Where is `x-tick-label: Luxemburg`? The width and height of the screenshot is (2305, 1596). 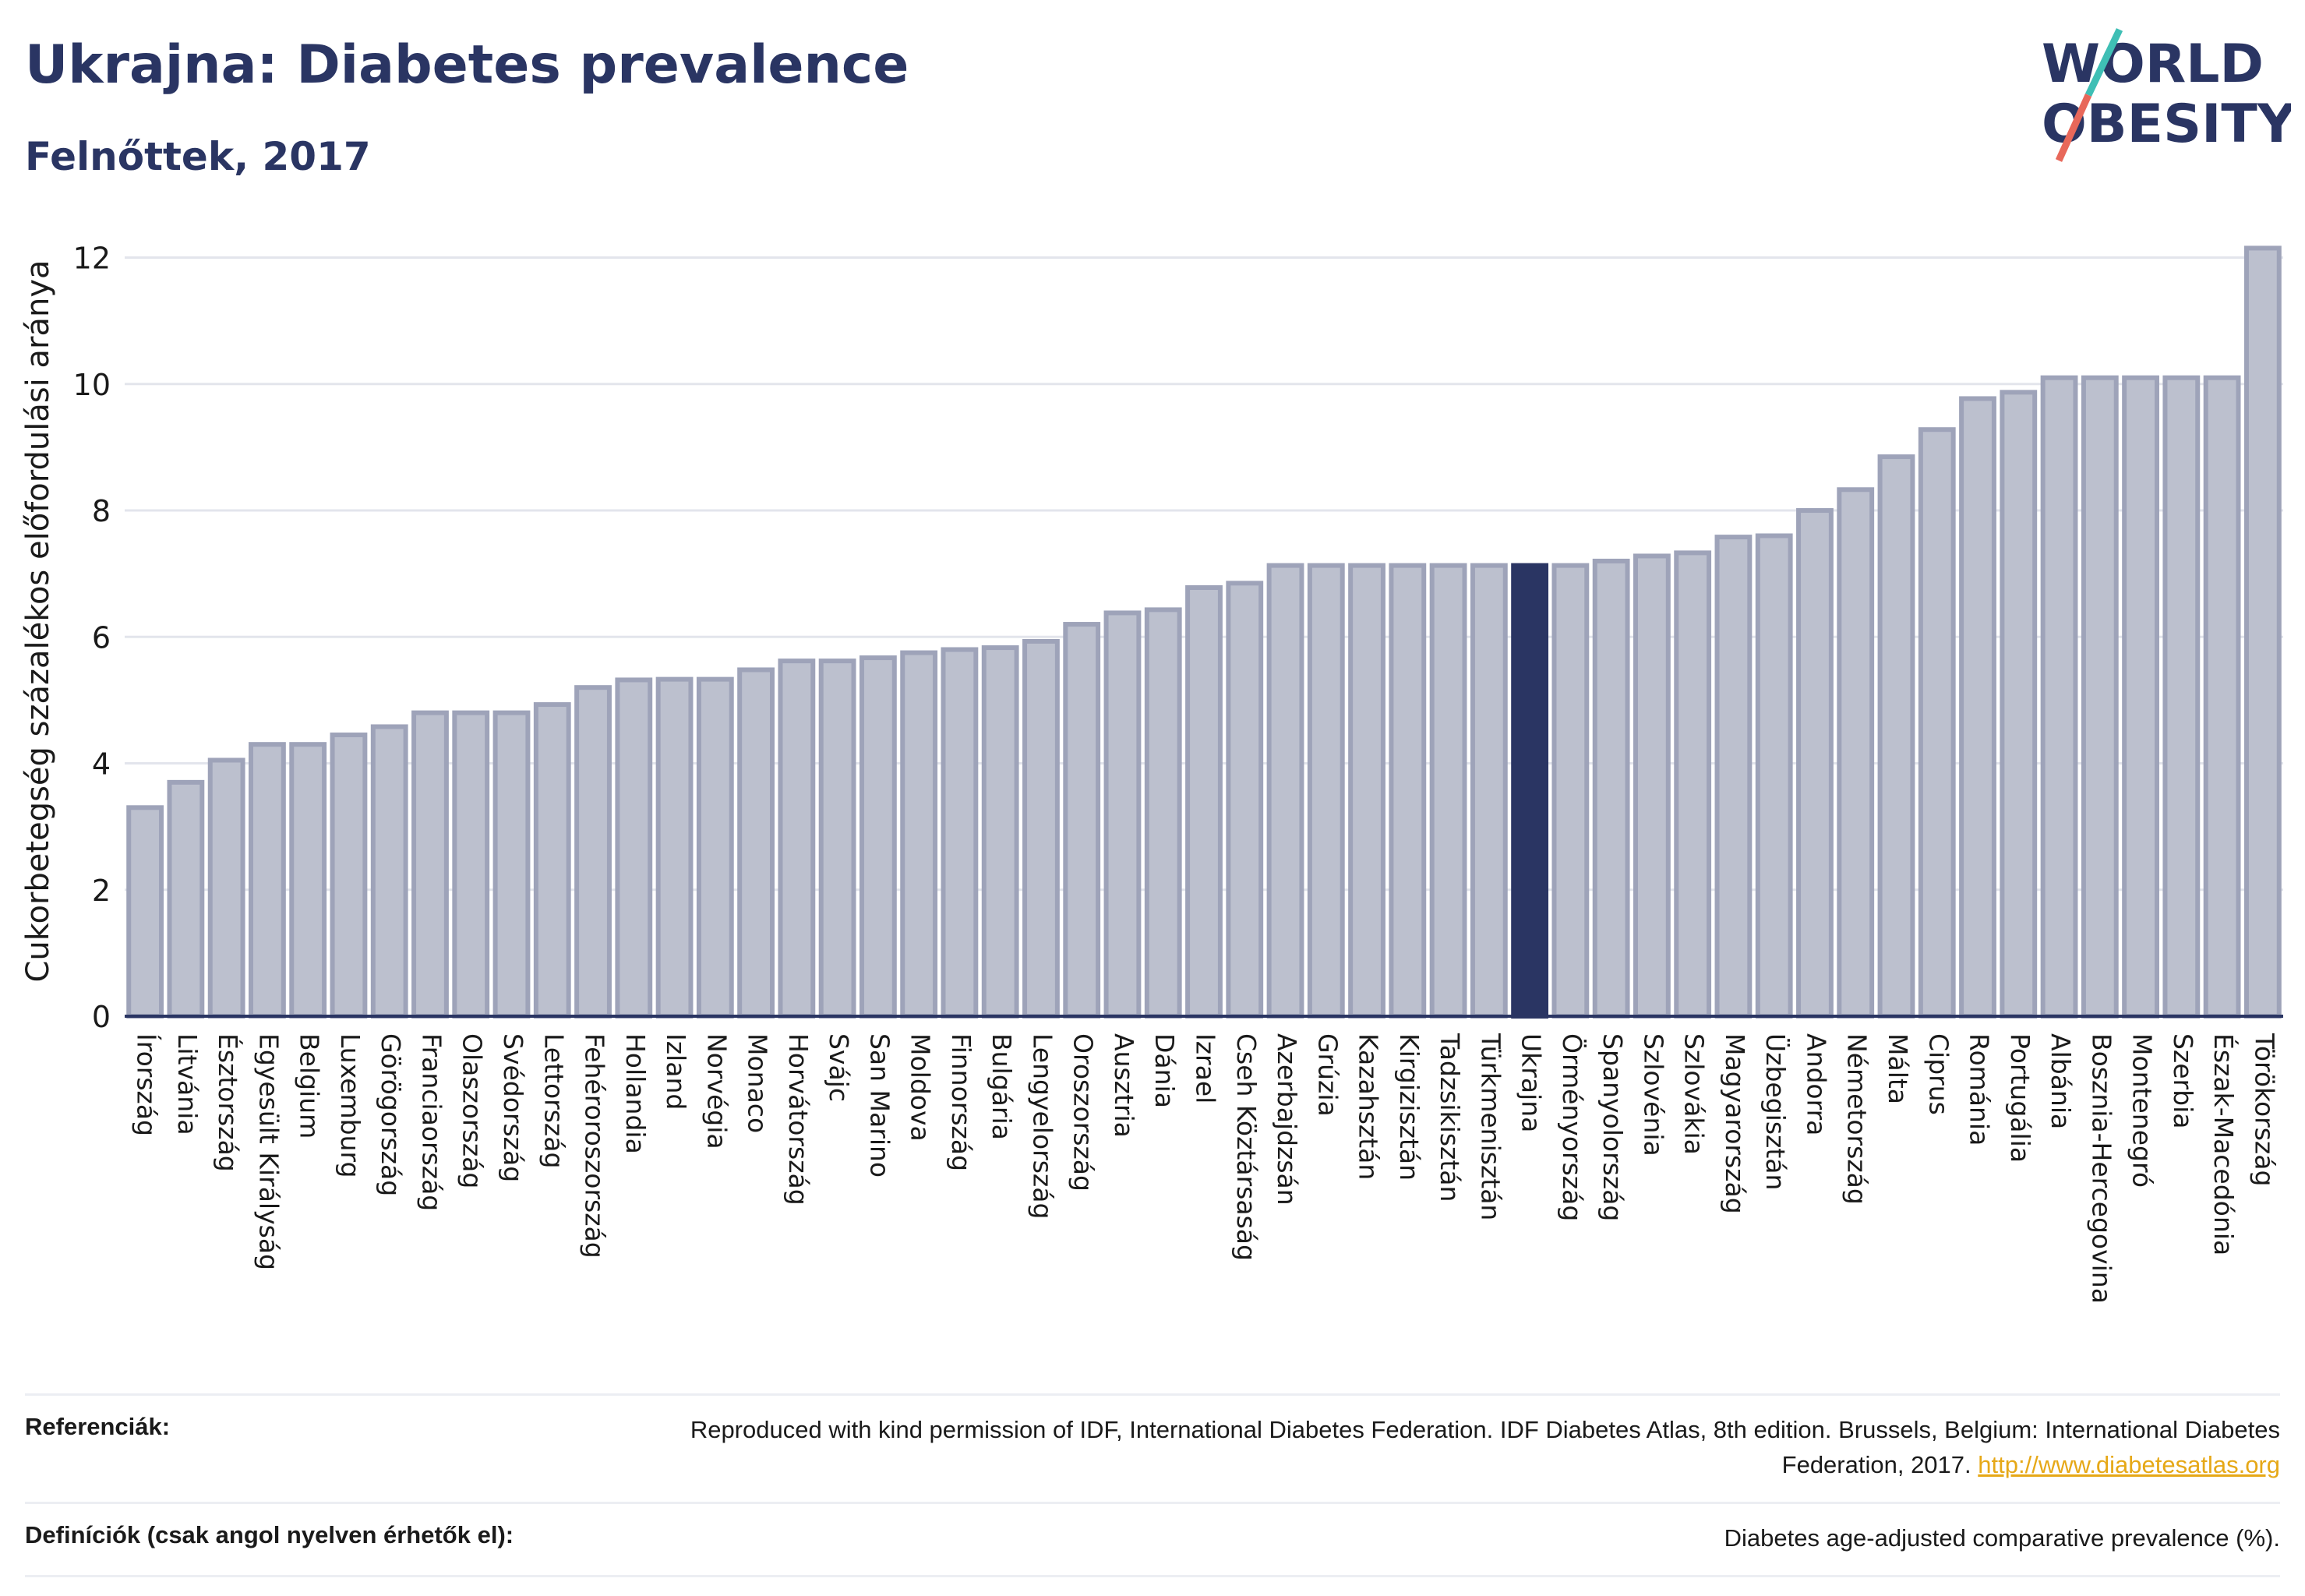
x-tick-label: Luxemburg is located at coordinates (350, 1105).